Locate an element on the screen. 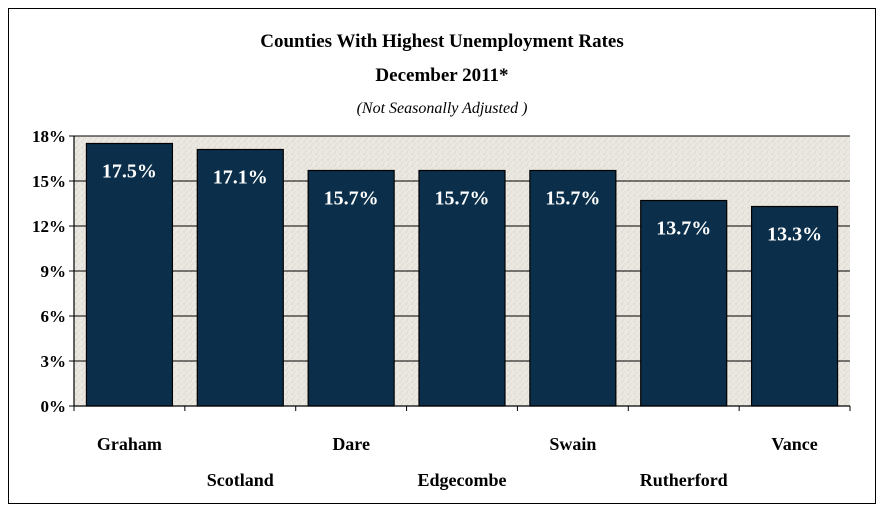  bar-rutherford is located at coordinates (684, 303).